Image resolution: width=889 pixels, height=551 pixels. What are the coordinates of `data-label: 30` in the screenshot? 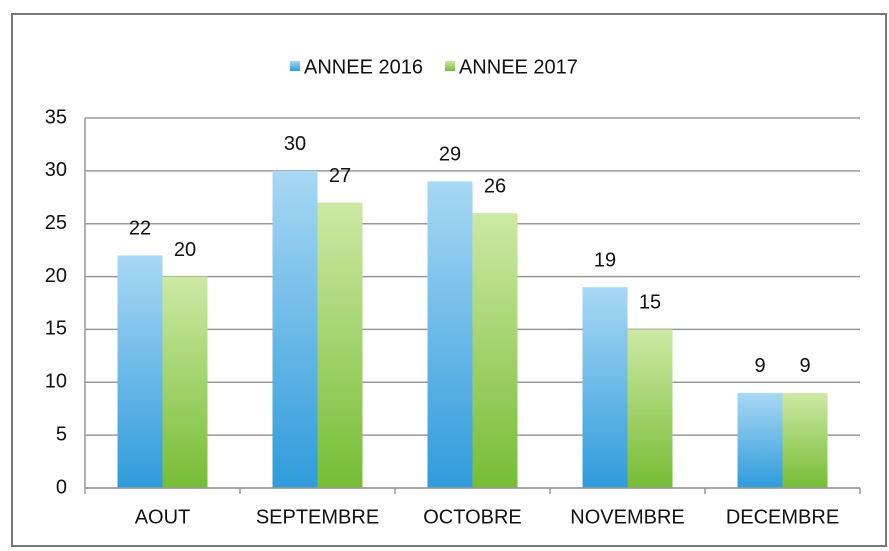 It's located at (295, 144).